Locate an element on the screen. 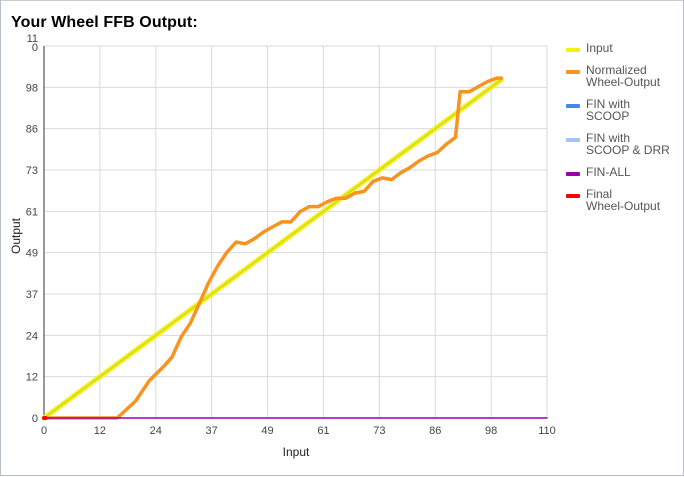 Image resolution: width=684 pixels, height=477 pixels. y-tick-label: 24 is located at coordinates (32, 336).